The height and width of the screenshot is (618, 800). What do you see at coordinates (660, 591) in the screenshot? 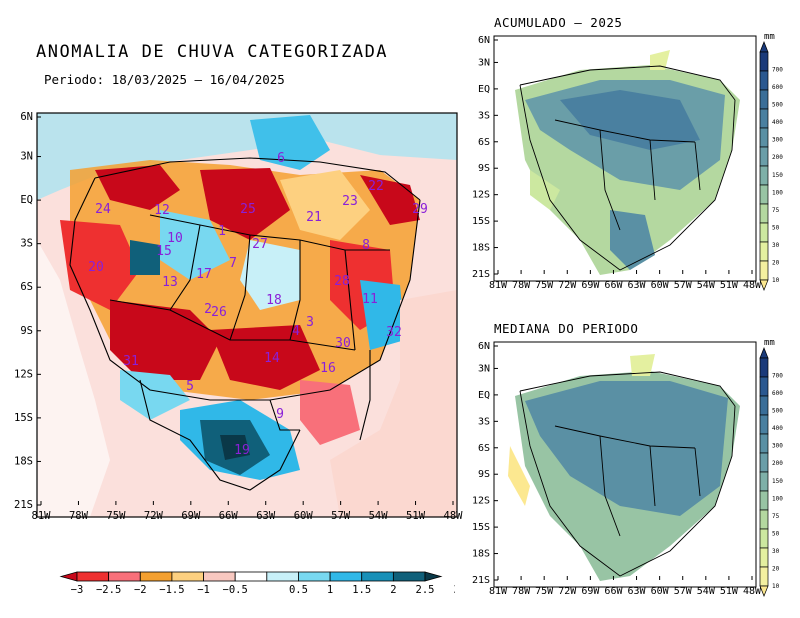
I see `lon-tick-label: 60W` at bounding box center [660, 591].